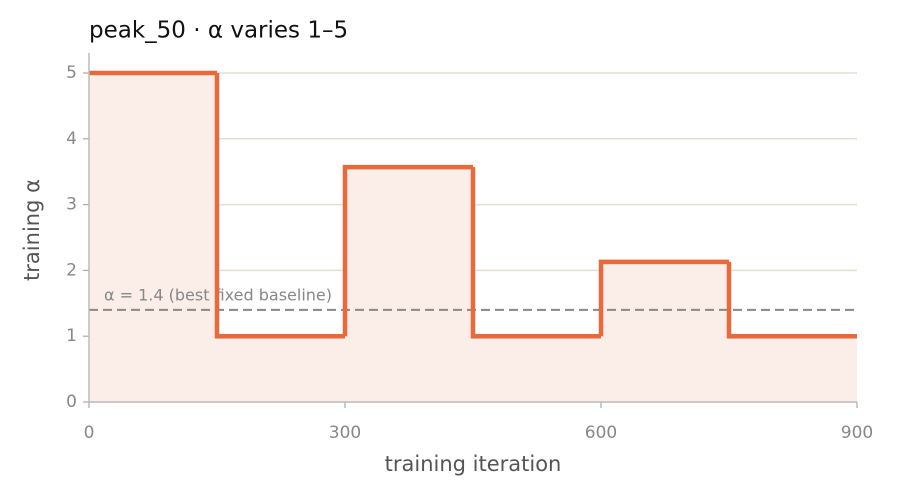 This screenshot has height=497, width=898. Describe the element at coordinates (71, 73) in the screenshot. I see `y-tick-label: 5` at that location.